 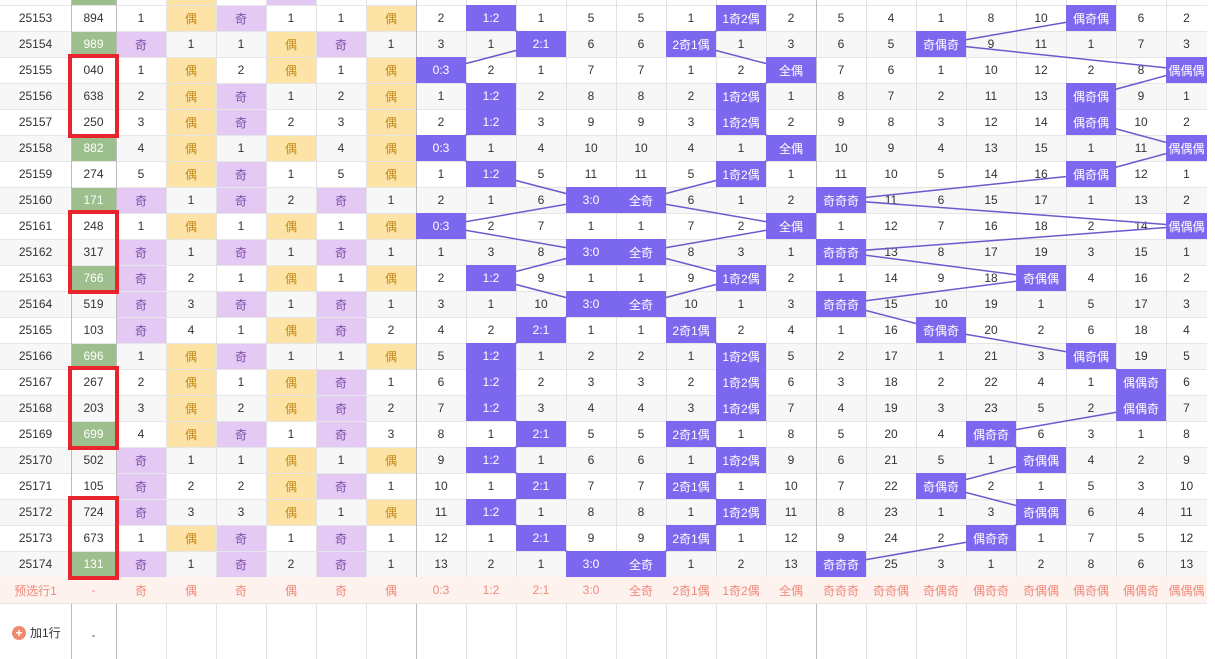 What do you see at coordinates (691, 538) in the screenshot?
I see `data-cell: 2奇1偶` at bounding box center [691, 538].